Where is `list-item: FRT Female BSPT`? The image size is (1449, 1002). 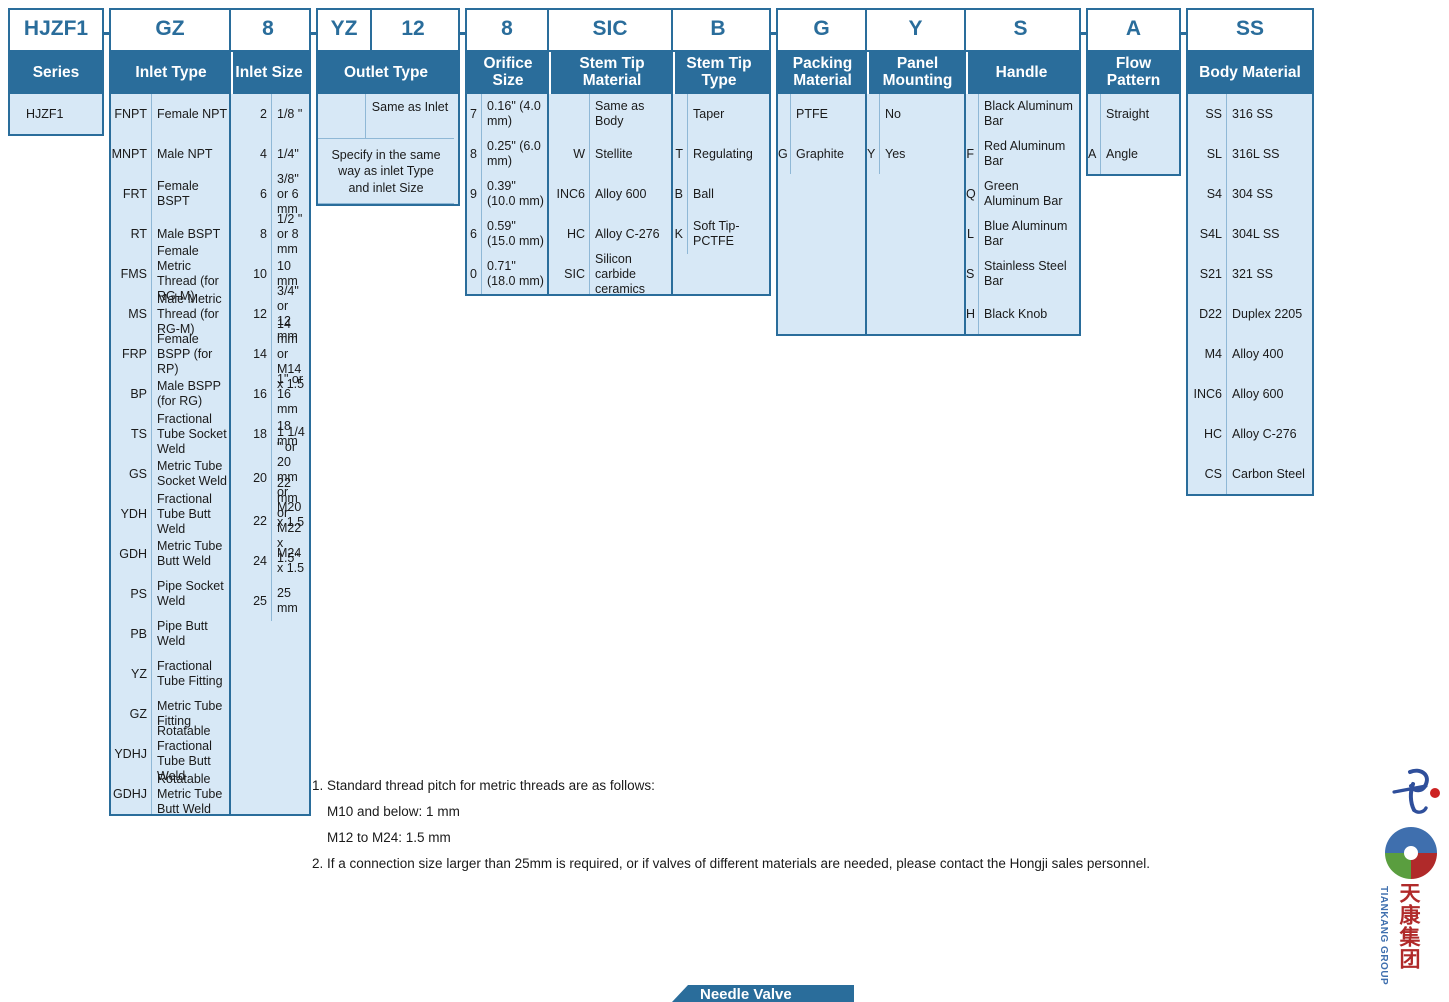
list-item: FRT Female BSPT is located at coordinates (170, 194).